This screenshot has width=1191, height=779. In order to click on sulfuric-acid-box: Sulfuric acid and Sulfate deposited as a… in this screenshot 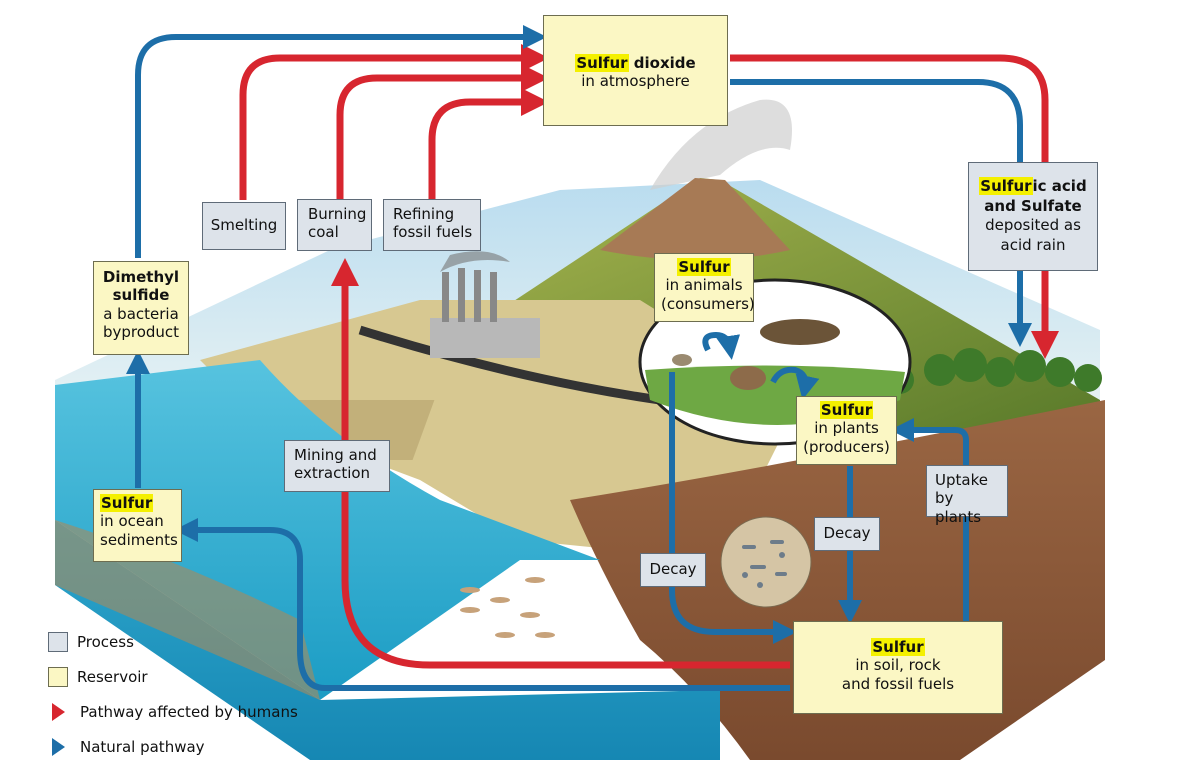, I will do `click(1033, 216)`.